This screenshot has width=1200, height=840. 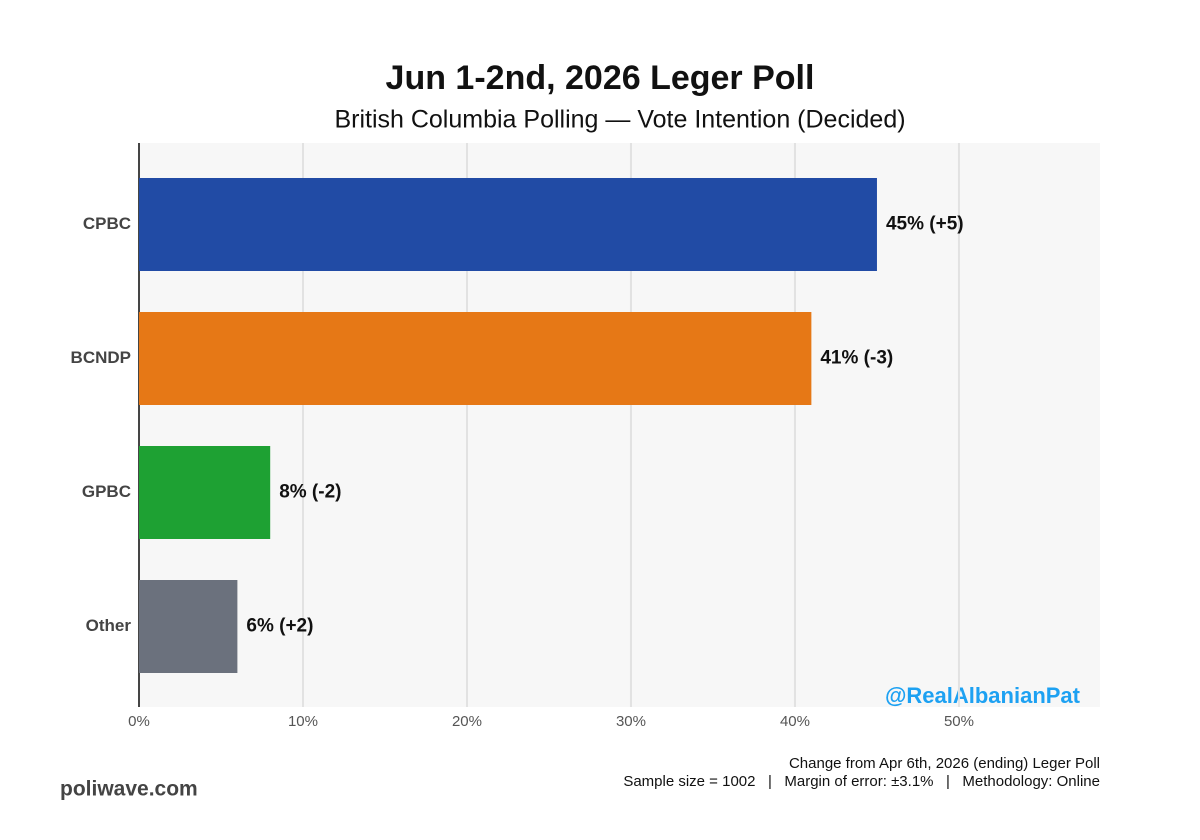 What do you see at coordinates (467, 721) in the screenshot?
I see `x-tick-label: 20%` at bounding box center [467, 721].